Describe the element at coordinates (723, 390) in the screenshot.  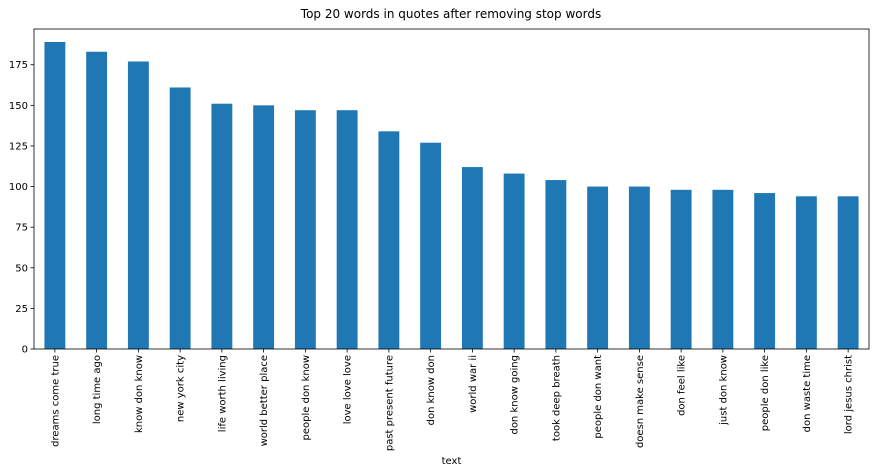
I see `x-tick-label: just don know` at that location.